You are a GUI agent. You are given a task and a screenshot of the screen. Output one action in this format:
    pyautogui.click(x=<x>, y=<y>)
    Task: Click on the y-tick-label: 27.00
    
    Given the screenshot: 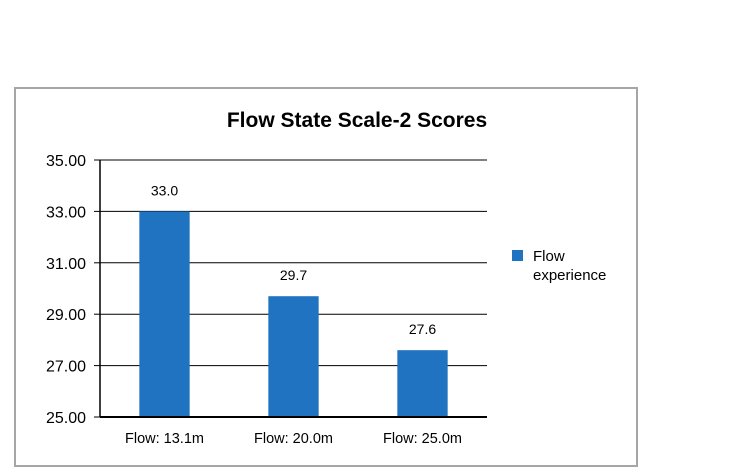 What is the action you would take?
    pyautogui.click(x=66, y=367)
    